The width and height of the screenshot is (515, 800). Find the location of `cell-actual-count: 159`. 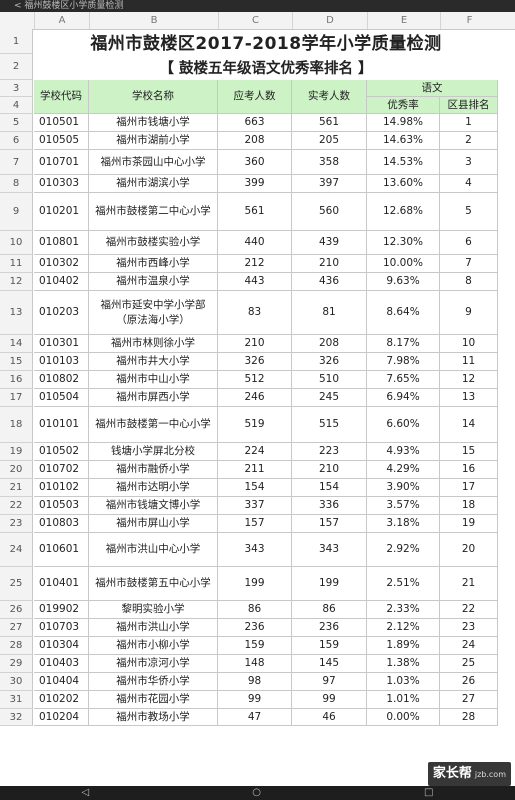

cell-actual-count: 159 is located at coordinates (329, 646).